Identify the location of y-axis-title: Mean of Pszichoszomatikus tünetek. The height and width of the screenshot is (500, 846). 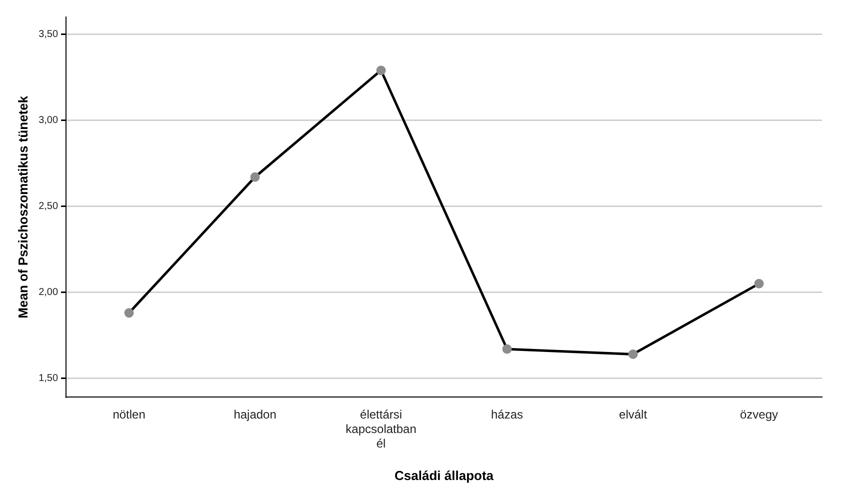
(22, 206).